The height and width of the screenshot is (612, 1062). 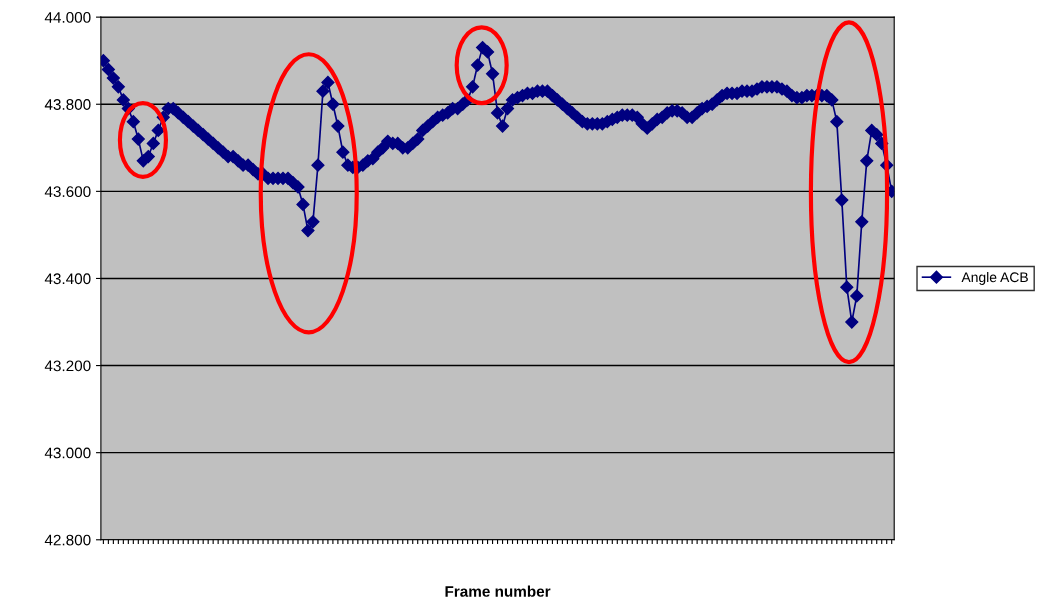 What do you see at coordinates (498, 591) in the screenshot?
I see `x-axis-title: Frame number` at bounding box center [498, 591].